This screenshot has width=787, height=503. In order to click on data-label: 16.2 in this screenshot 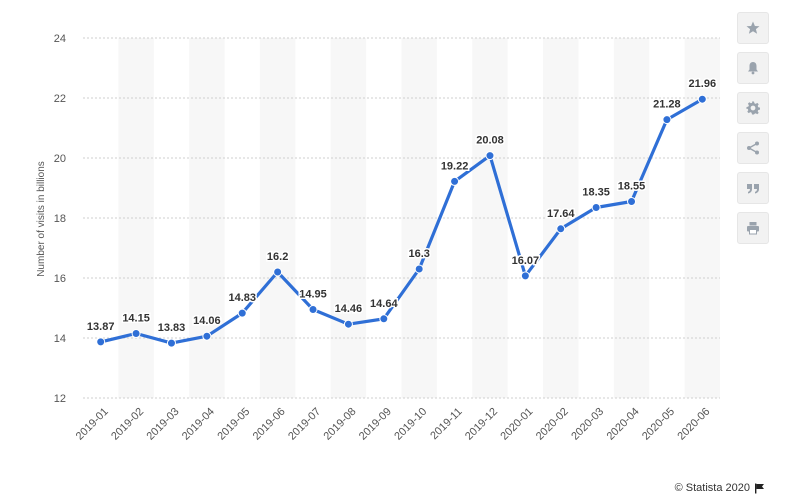, I will do `click(277, 257)`.